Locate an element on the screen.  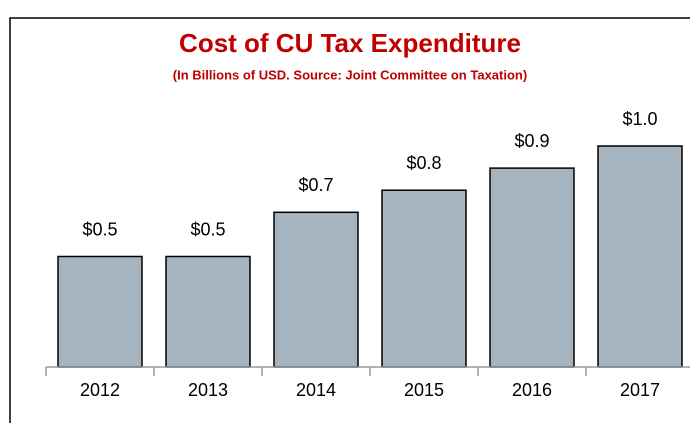
x-tick-label: 2012 is located at coordinates (100, 390).